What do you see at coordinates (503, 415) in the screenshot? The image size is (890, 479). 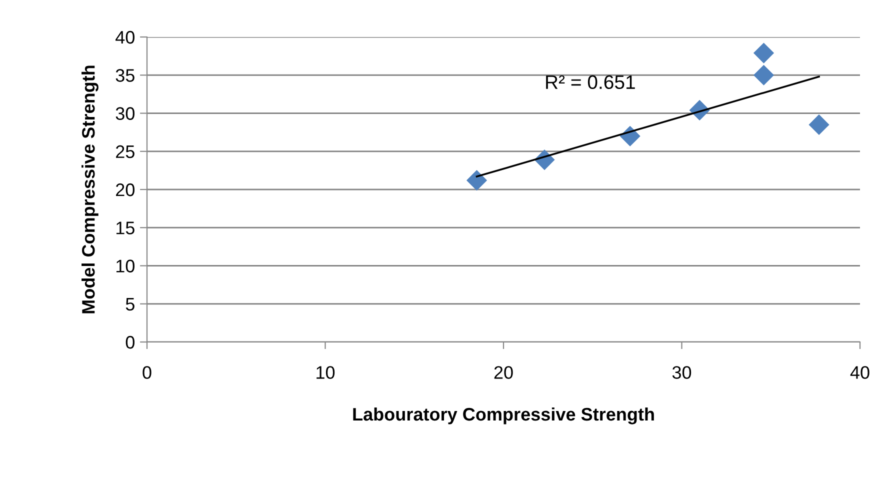 I see `x-axis-title: Labouratory Compressive Strength` at bounding box center [503, 415].